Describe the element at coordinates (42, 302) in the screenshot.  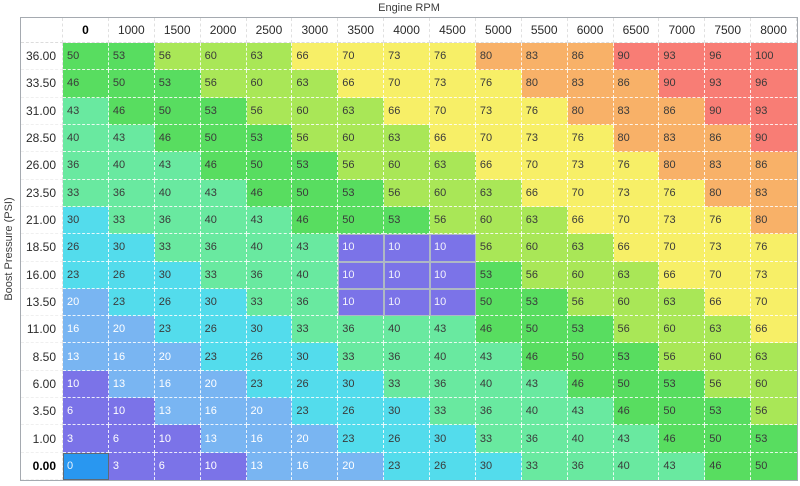
I see `row-header-boost-13.50: 13.50` at that location.